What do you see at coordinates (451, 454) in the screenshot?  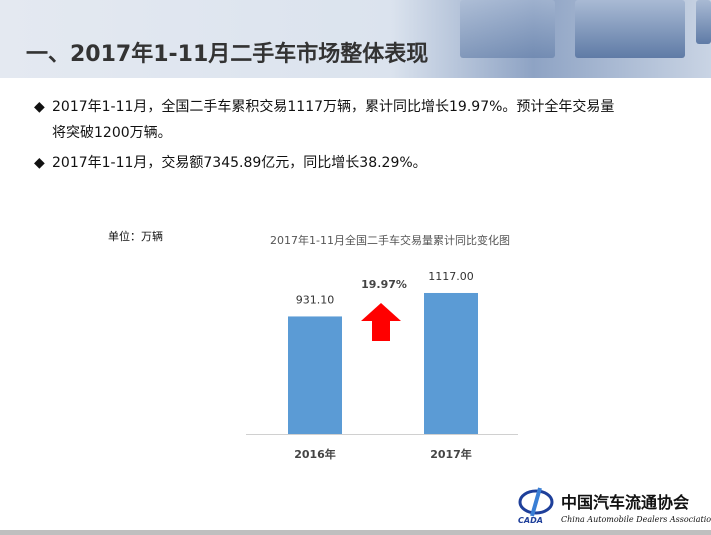 I see `x-tick-label: 2017年` at bounding box center [451, 454].